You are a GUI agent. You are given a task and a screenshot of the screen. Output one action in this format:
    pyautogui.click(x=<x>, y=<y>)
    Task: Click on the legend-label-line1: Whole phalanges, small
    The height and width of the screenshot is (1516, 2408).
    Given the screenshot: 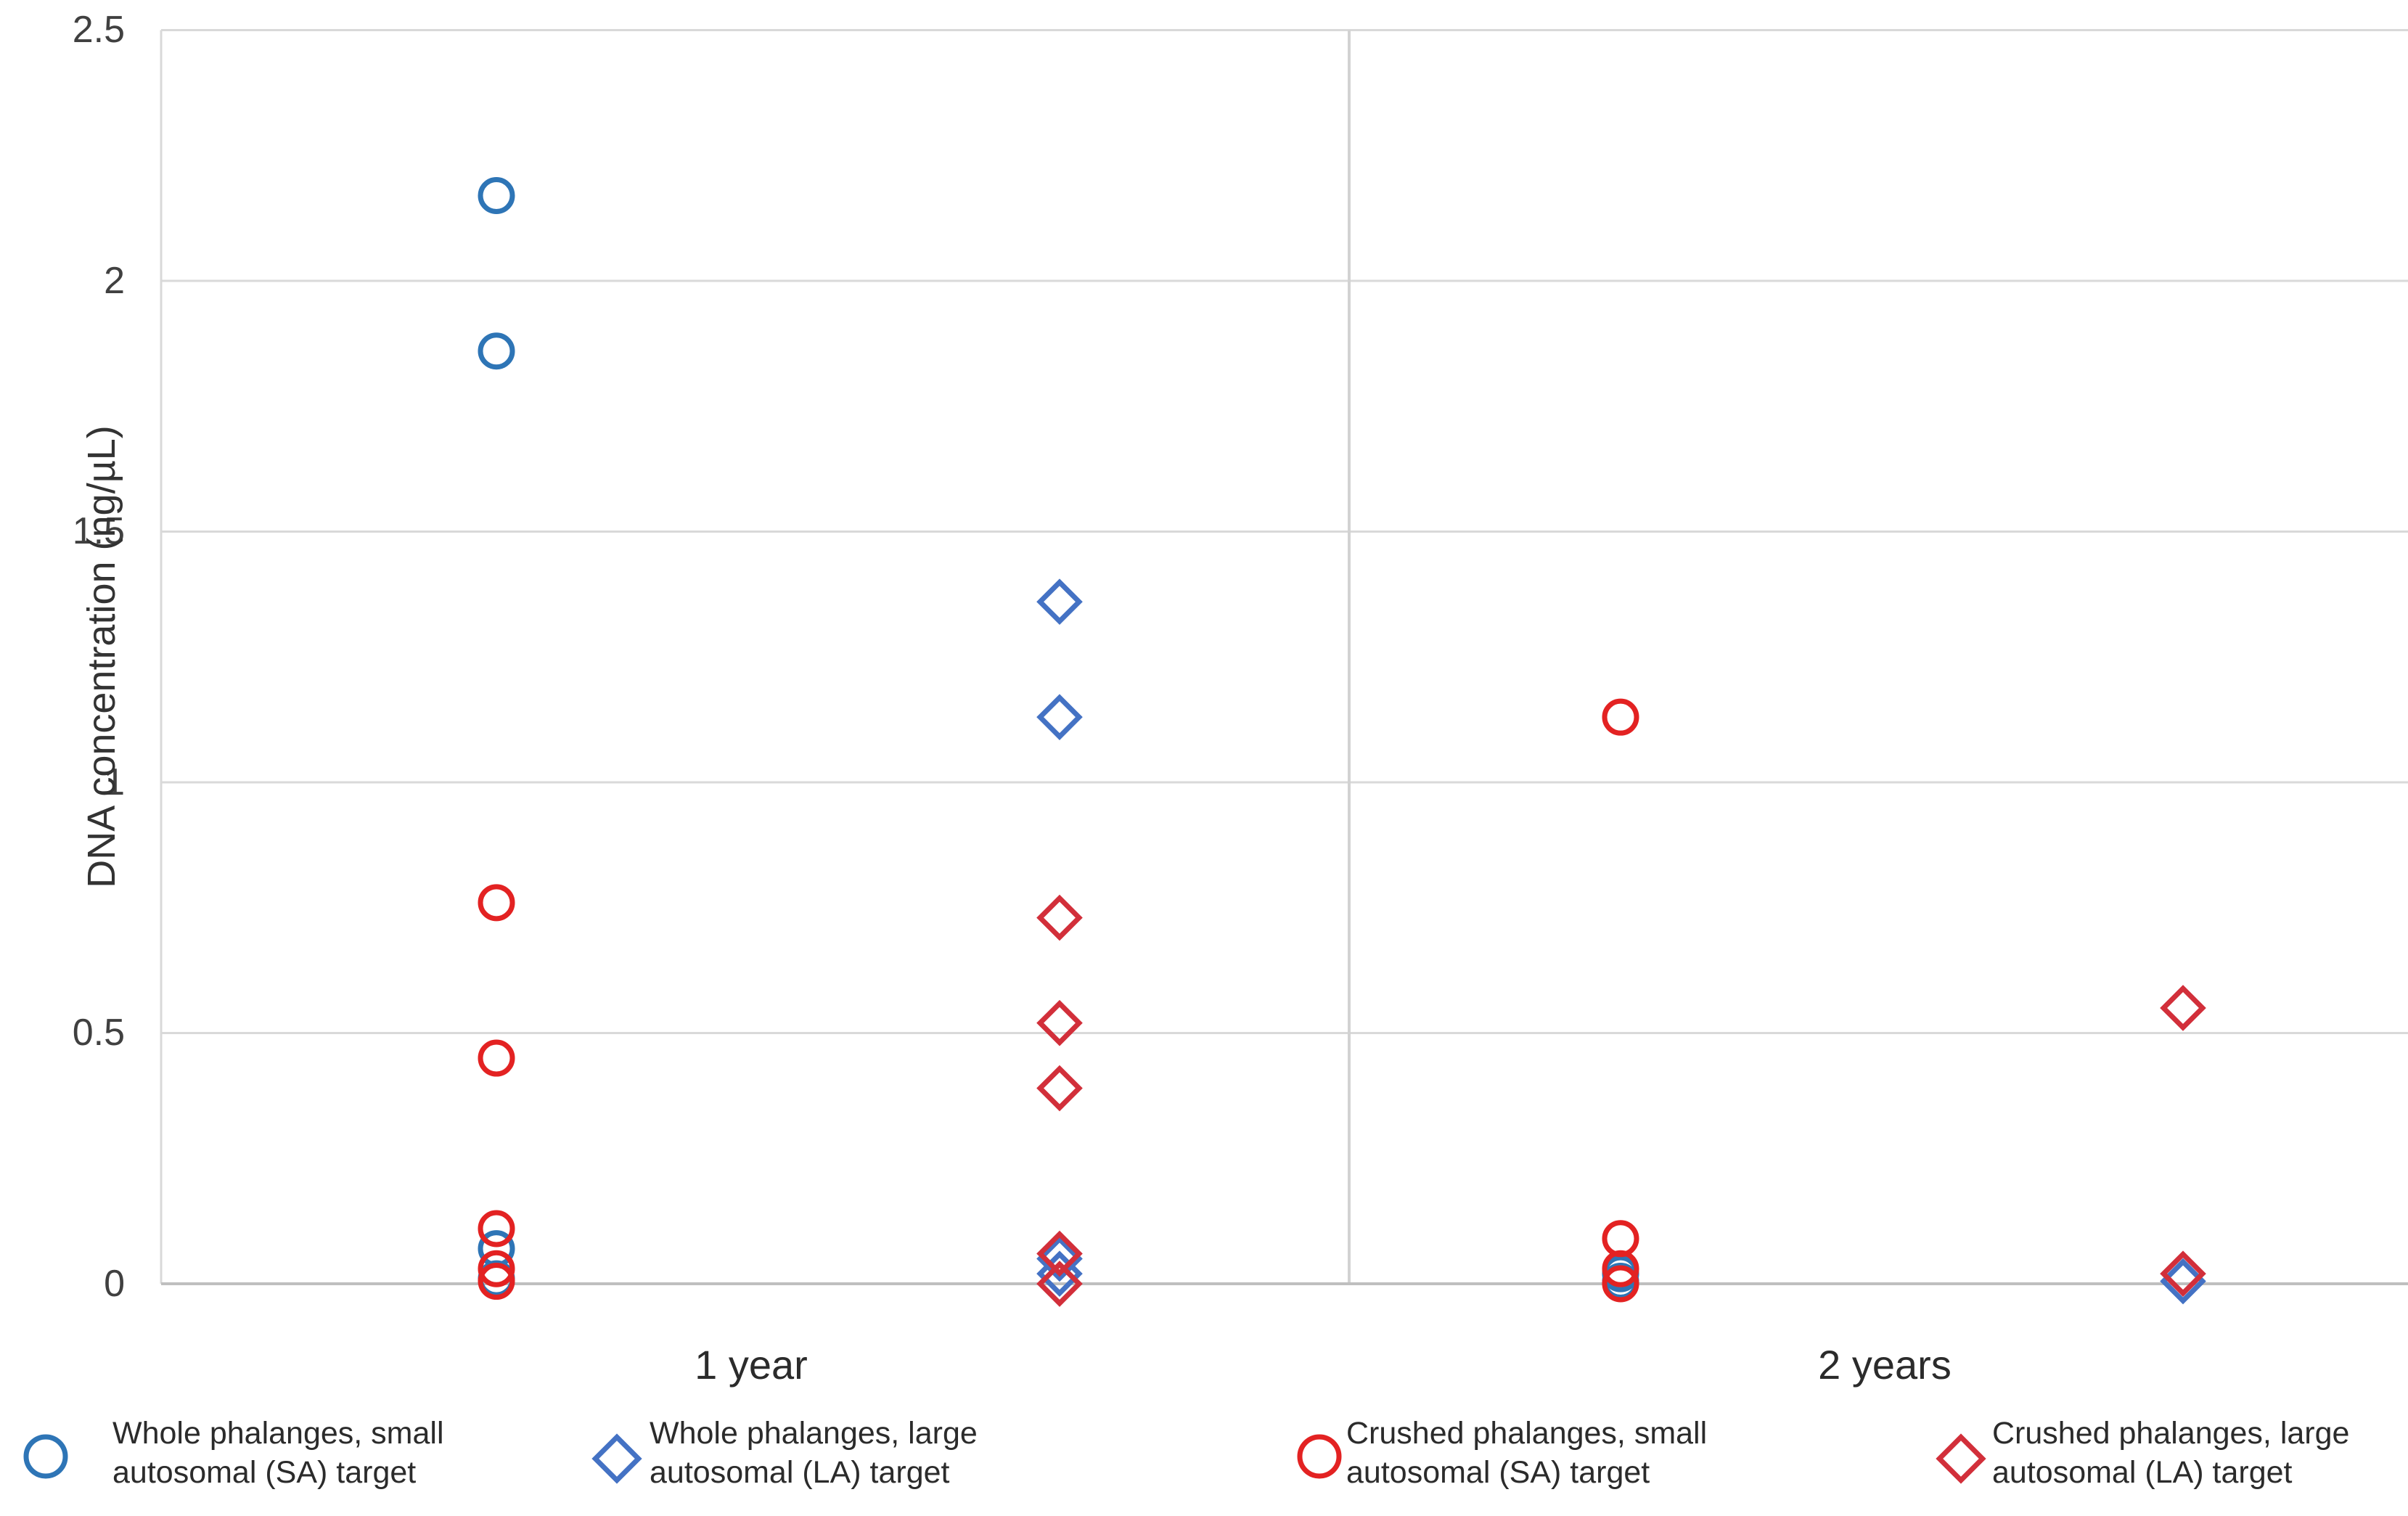 What is the action you would take?
    pyautogui.click(x=278, y=1433)
    